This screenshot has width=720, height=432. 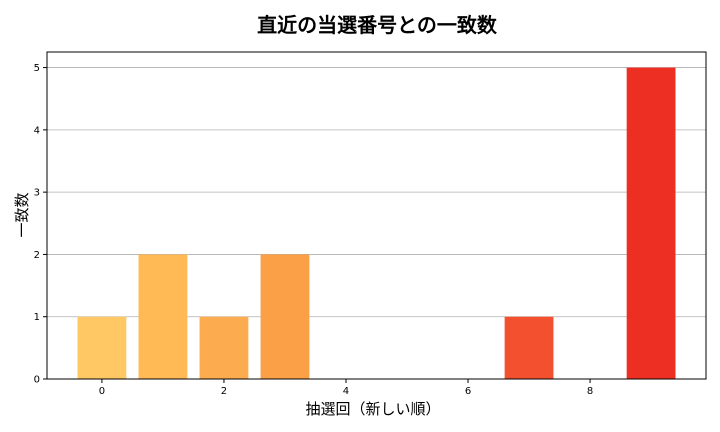 I want to click on x-axis-ticks: 0 2 4 6 8, so click(x=346, y=388).